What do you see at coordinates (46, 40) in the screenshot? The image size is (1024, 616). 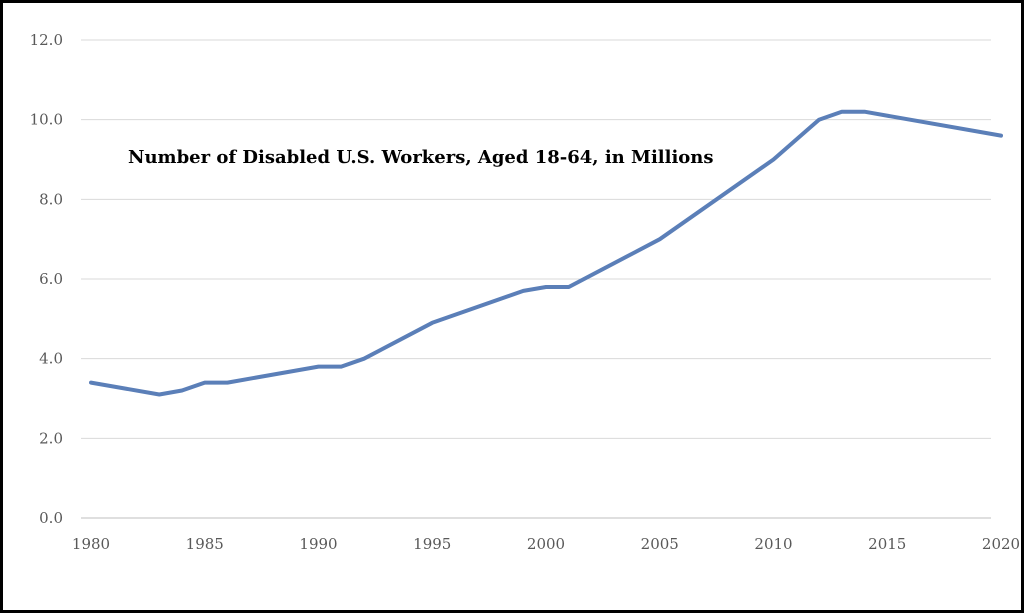 I see `y-tick-label: 12.0` at bounding box center [46, 40].